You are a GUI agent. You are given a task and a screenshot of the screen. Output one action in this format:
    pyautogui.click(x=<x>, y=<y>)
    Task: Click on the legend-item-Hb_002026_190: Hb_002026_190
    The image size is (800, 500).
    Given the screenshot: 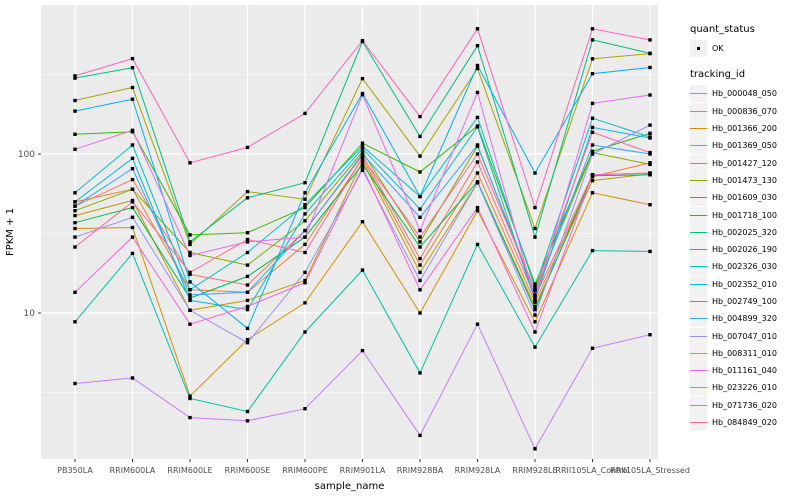 What is the action you would take?
    pyautogui.click(x=745, y=250)
    